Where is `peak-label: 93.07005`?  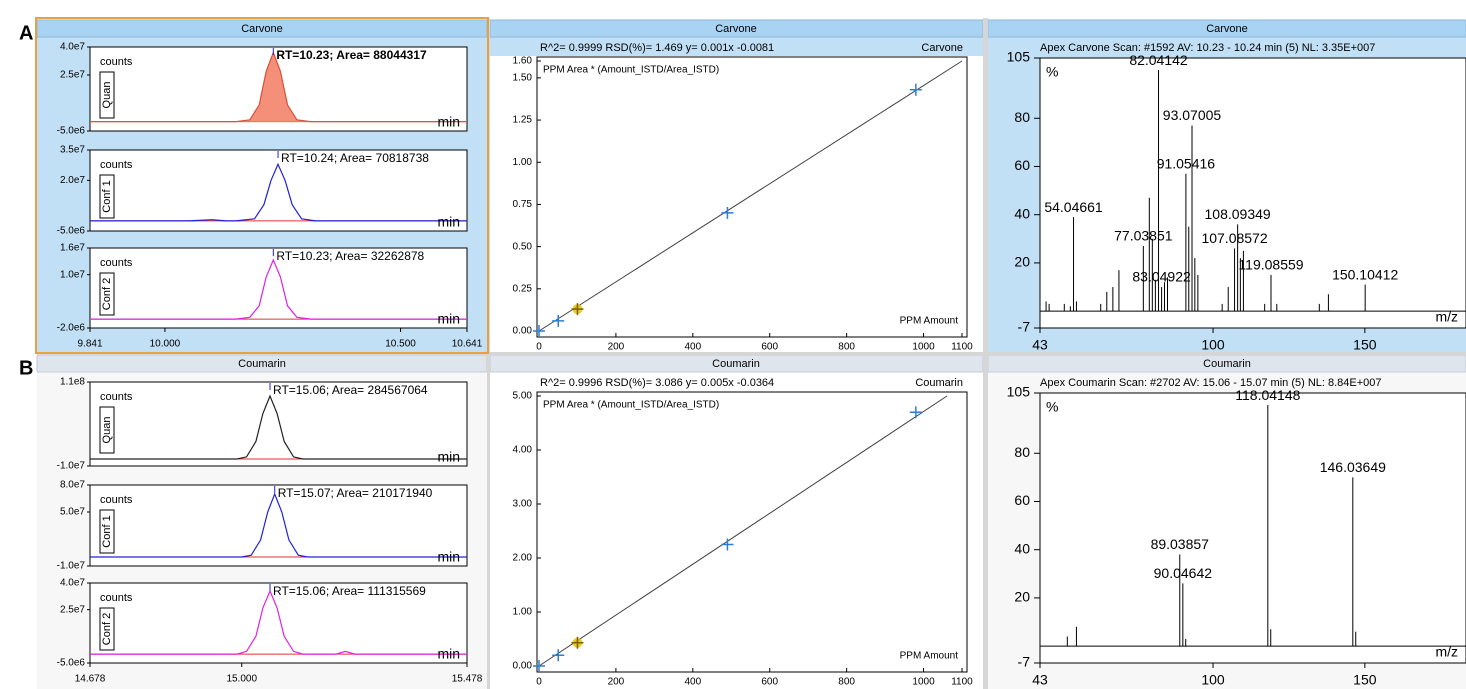 peak-label: 93.07005 is located at coordinates (1192, 115).